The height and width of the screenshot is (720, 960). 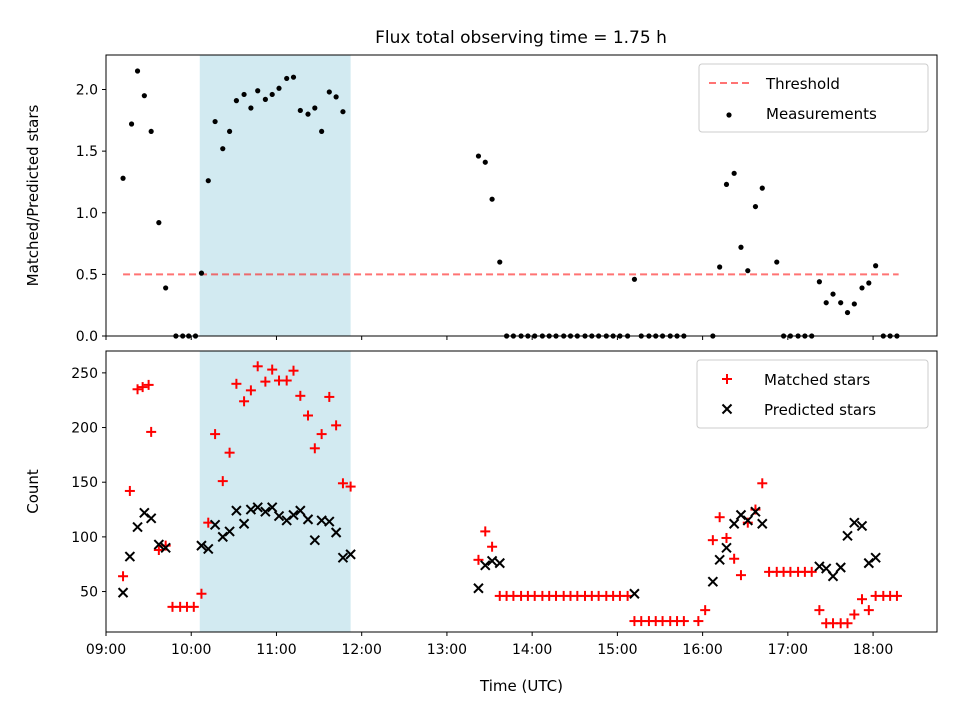 I want to click on legend: Threshold Measurements, so click(x=813, y=98).